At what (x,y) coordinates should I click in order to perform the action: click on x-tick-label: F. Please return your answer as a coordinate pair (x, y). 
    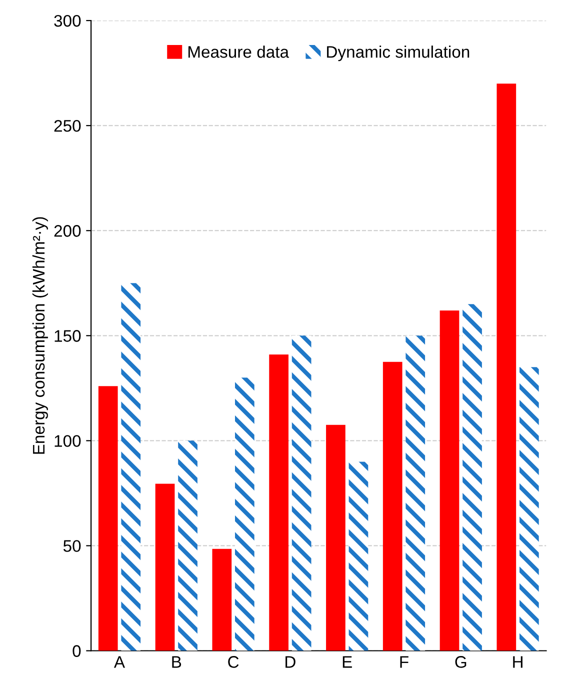
    Looking at the image, I should click on (404, 662).